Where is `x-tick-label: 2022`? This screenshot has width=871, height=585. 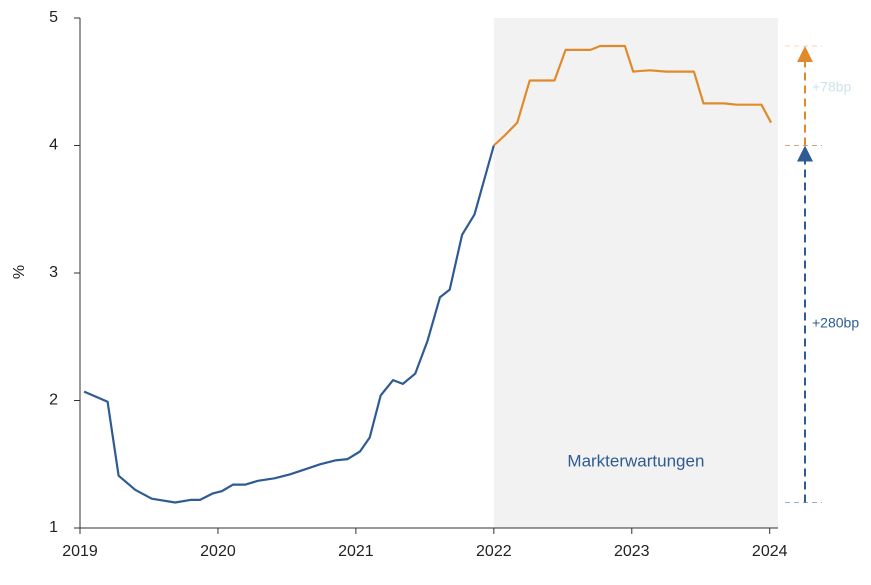
x-tick-label: 2022 is located at coordinates (494, 551).